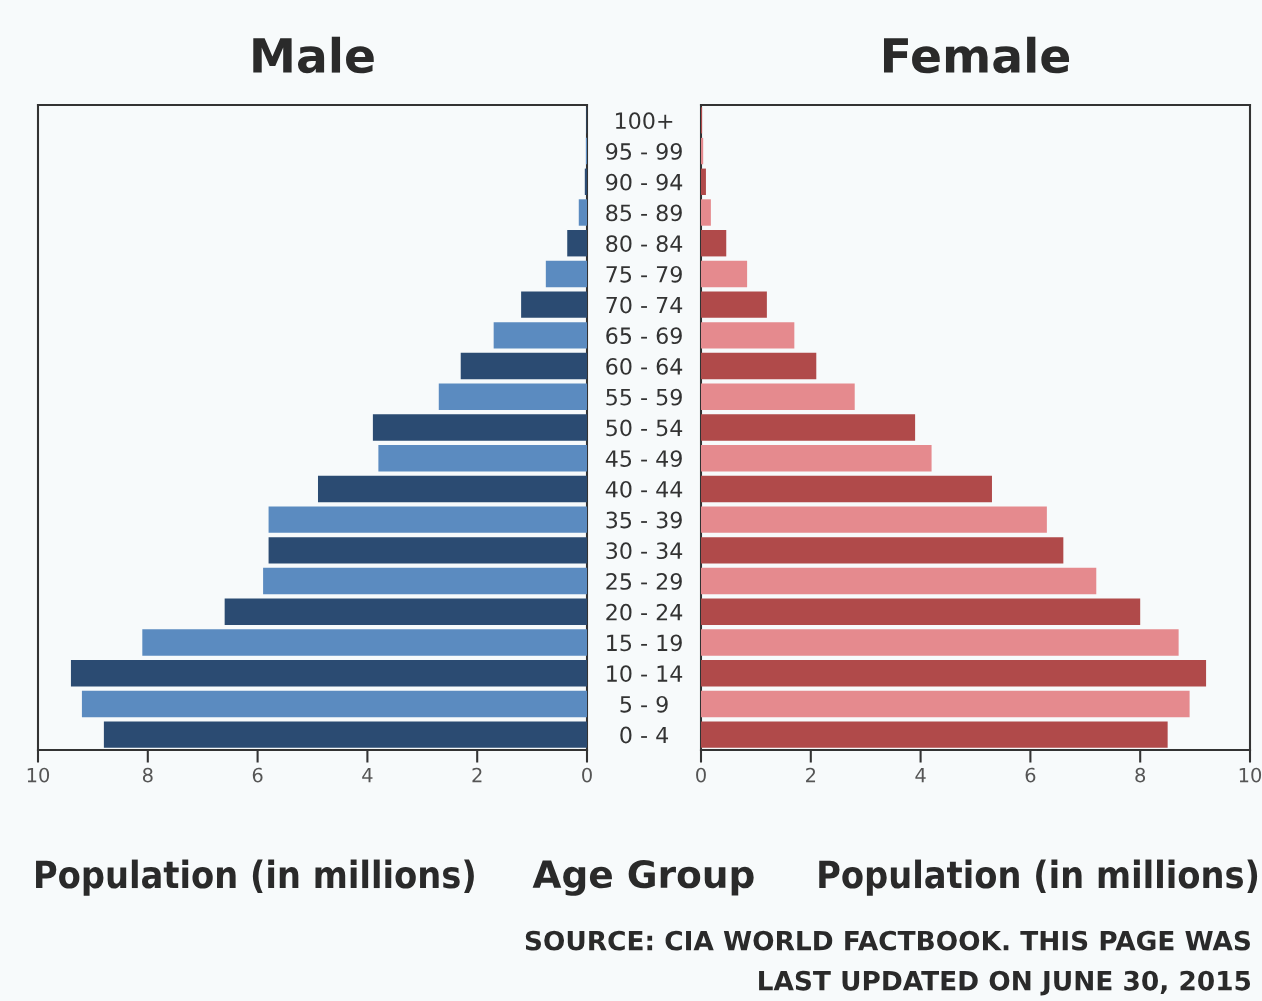  Describe the element at coordinates (644, 581) in the screenshot. I see `y-tick-label: 25 - 29` at that location.